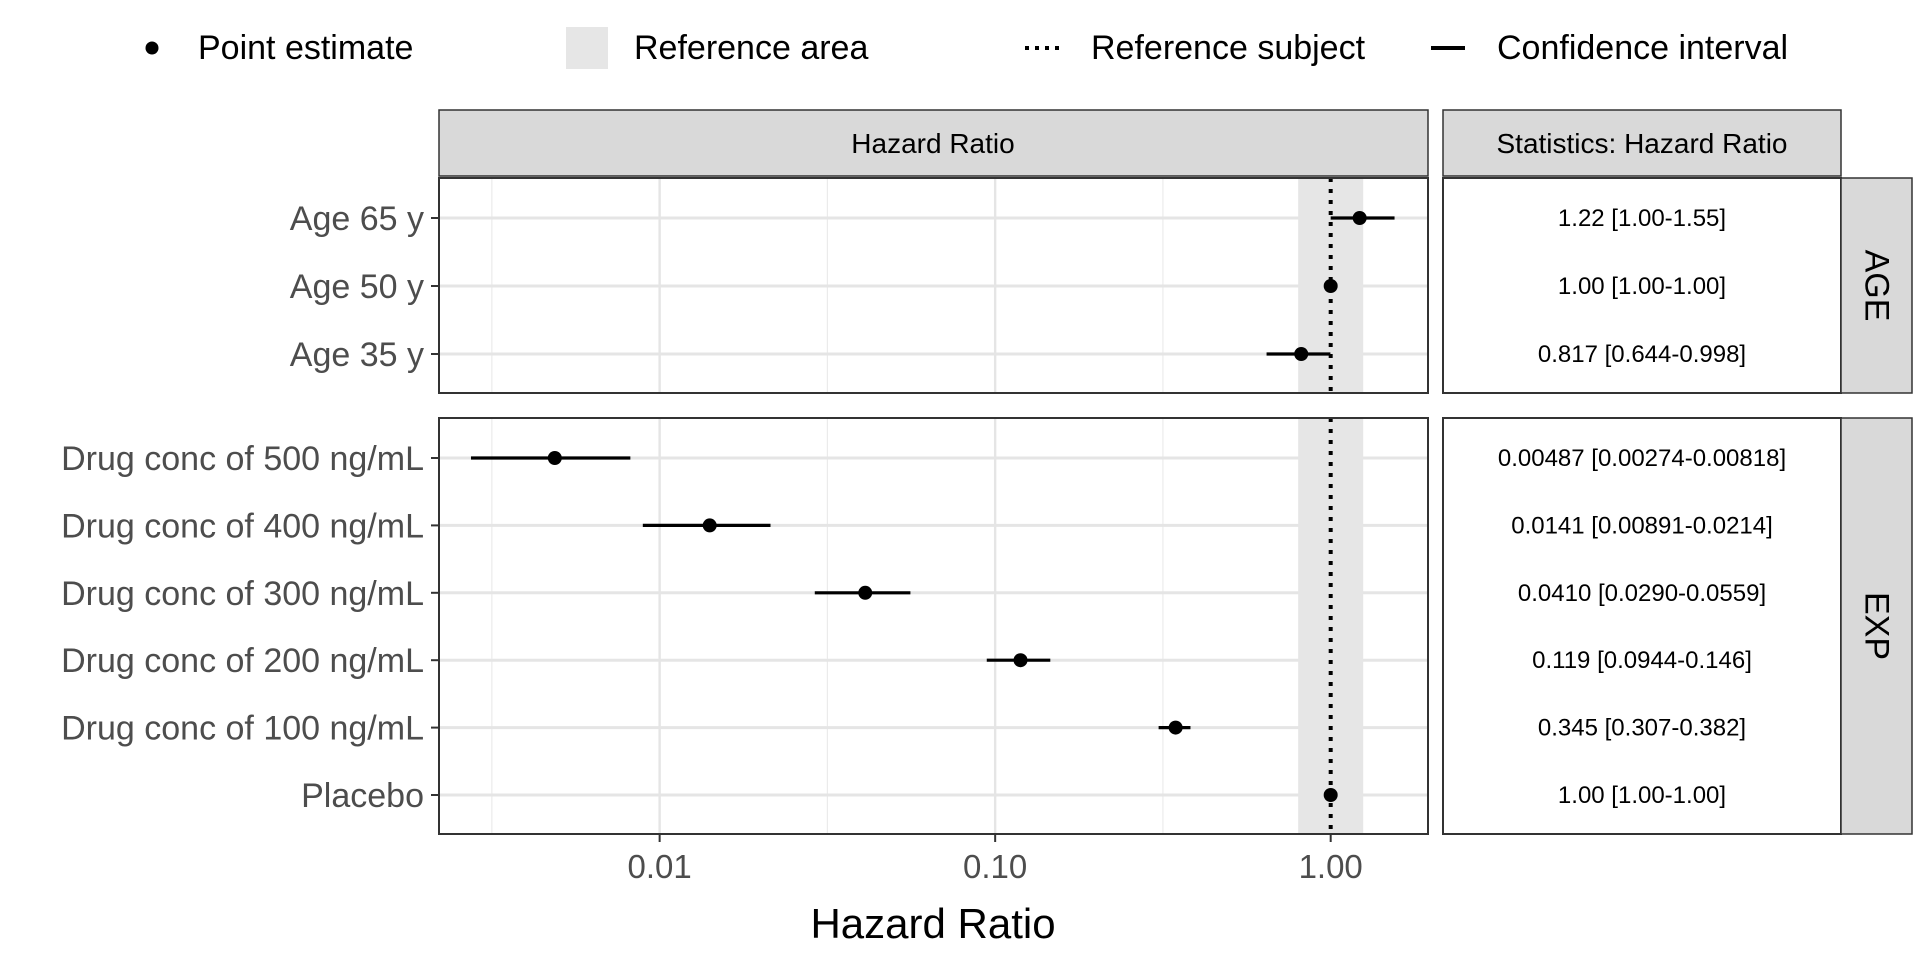  Describe the element at coordinates (1642, 728) in the screenshot. I see `stat-text: 0.345 [0.307-0.382]` at that location.